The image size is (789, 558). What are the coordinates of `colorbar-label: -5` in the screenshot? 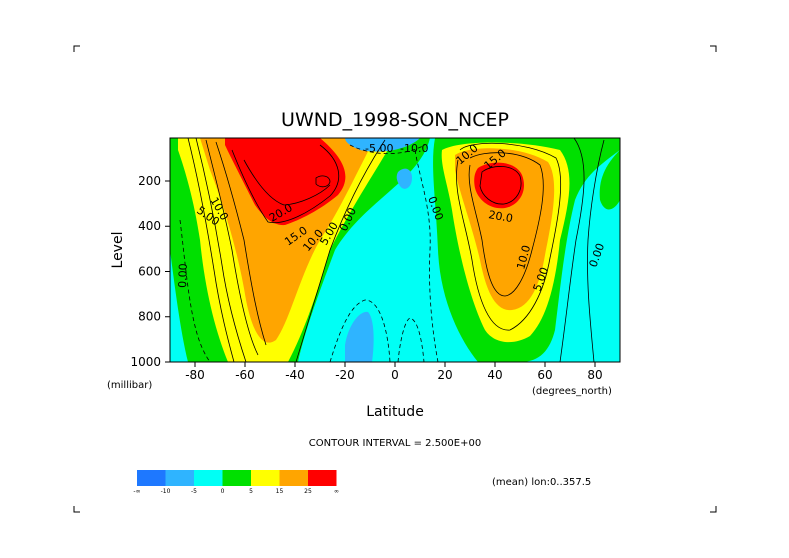 It's located at (194, 491).